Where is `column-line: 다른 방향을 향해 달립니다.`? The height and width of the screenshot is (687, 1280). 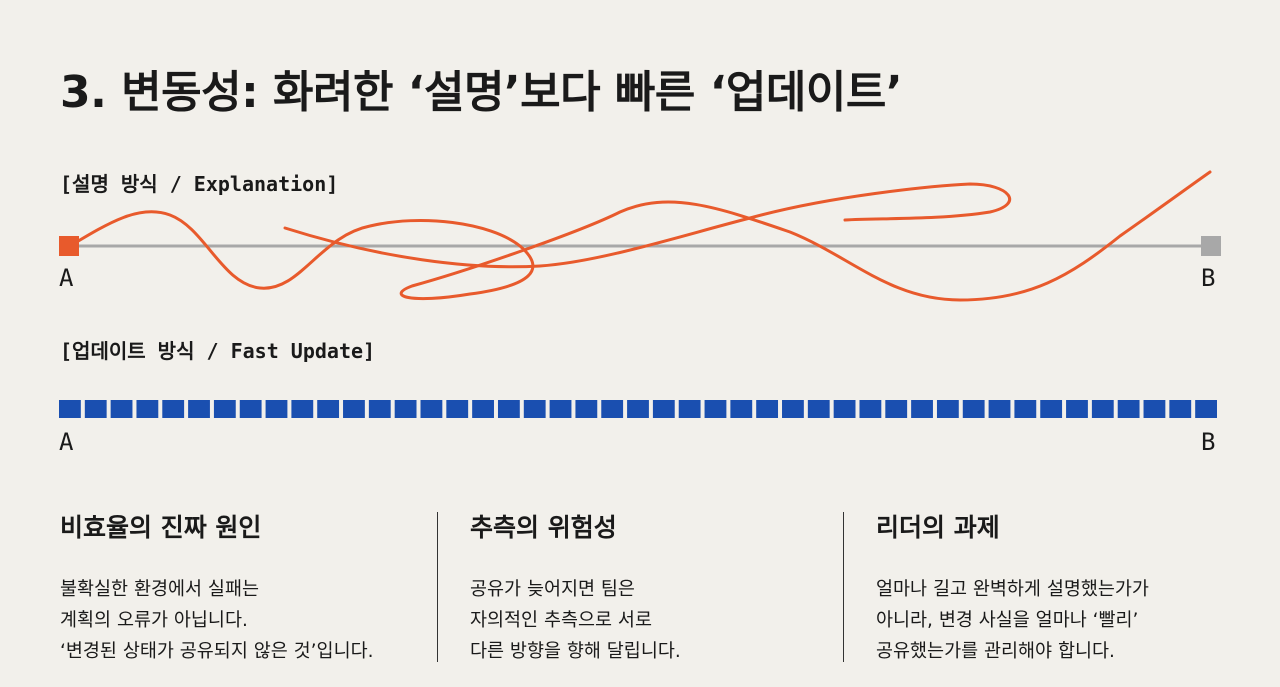 column-line: 다른 방향을 향해 달립니다. is located at coordinates (575, 651).